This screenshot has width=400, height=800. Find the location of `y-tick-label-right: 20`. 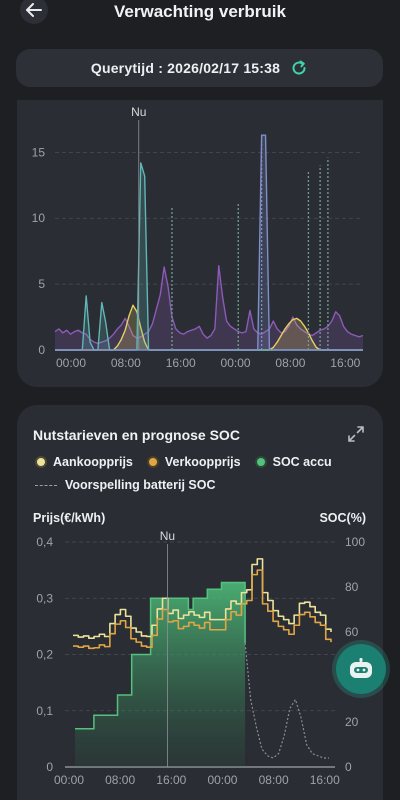

y-tick-label-right: 20 is located at coordinates (352, 722).